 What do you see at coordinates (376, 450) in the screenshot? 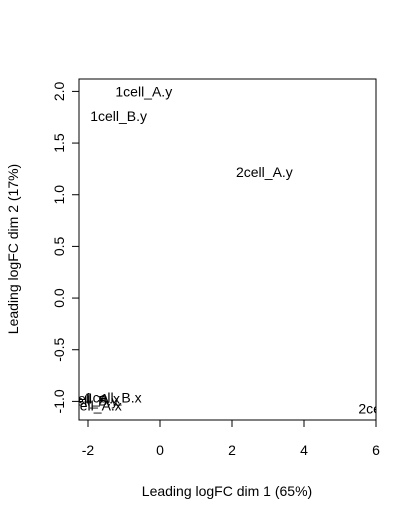
I see `x-tick-label: 6` at bounding box center [376, 450].